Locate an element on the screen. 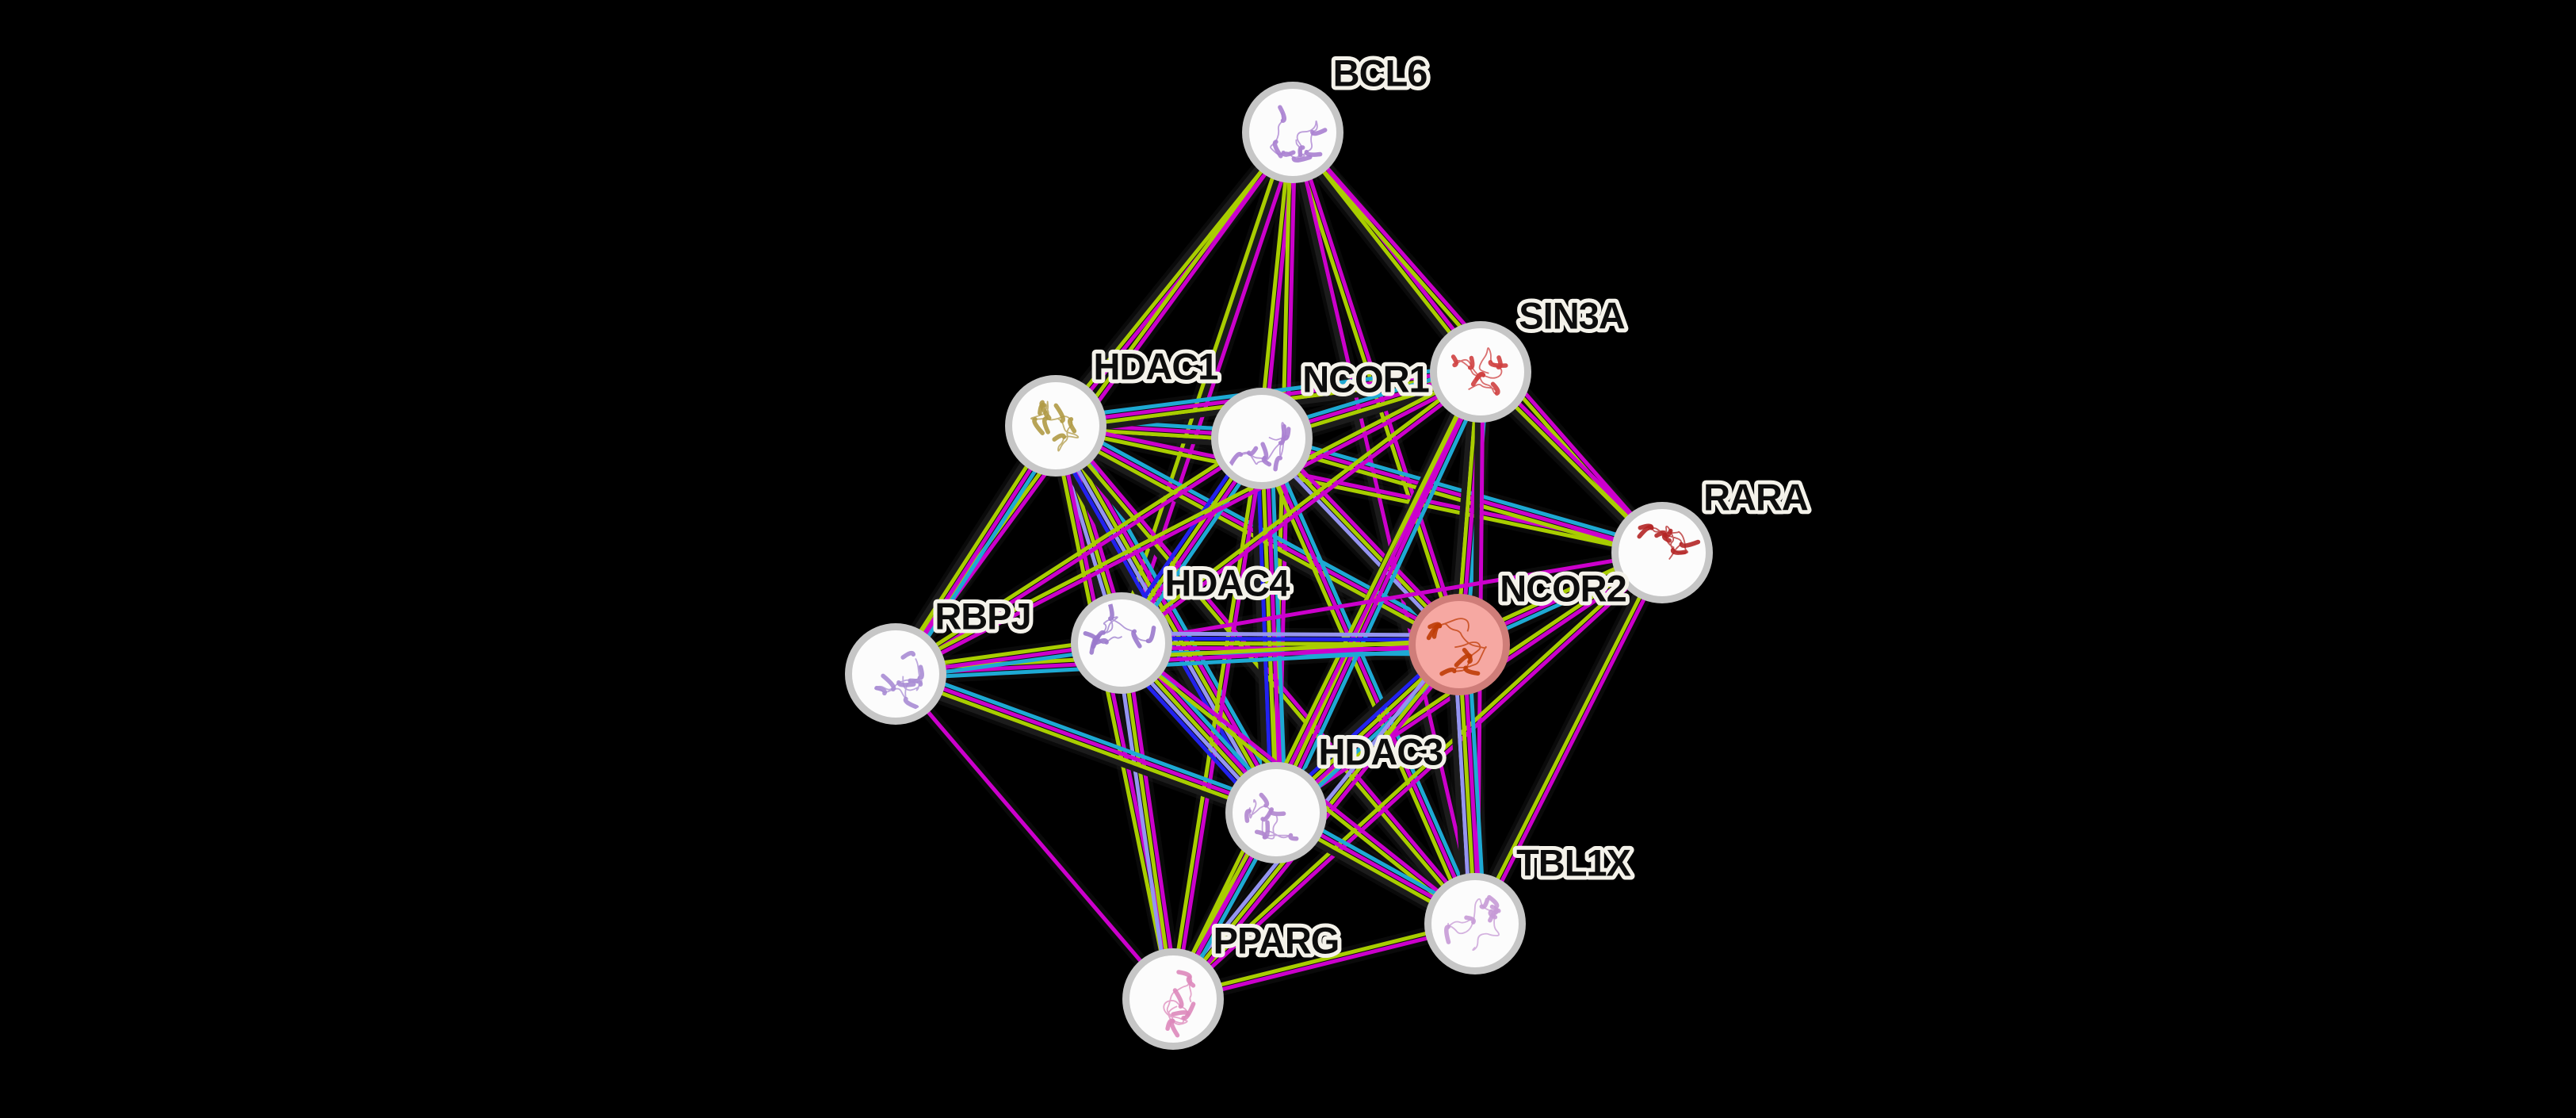  node-PPARG is located at coordinates (1173, 999).